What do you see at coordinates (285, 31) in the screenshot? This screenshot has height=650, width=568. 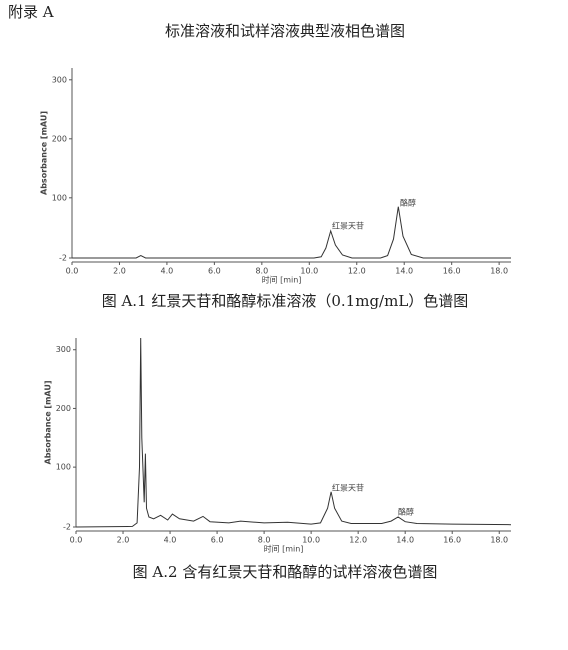 I see `page-title: 标准溶液和试样溶液典型液相色谱图` at bounding box center [285, 31].